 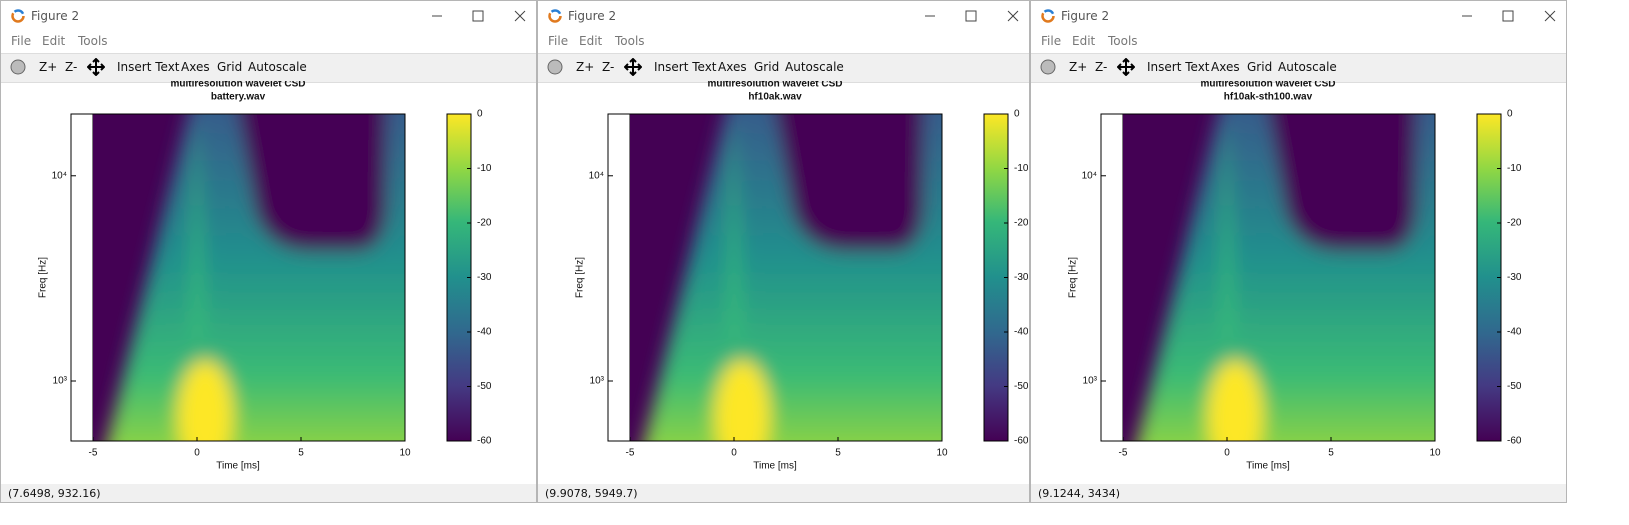 What do you see at coordinates (783, 68) in the screenshot?
I see `toolbar: Z+ Z- Insert Text Axes Grid Autoscale` at bounding box center [783, 68].